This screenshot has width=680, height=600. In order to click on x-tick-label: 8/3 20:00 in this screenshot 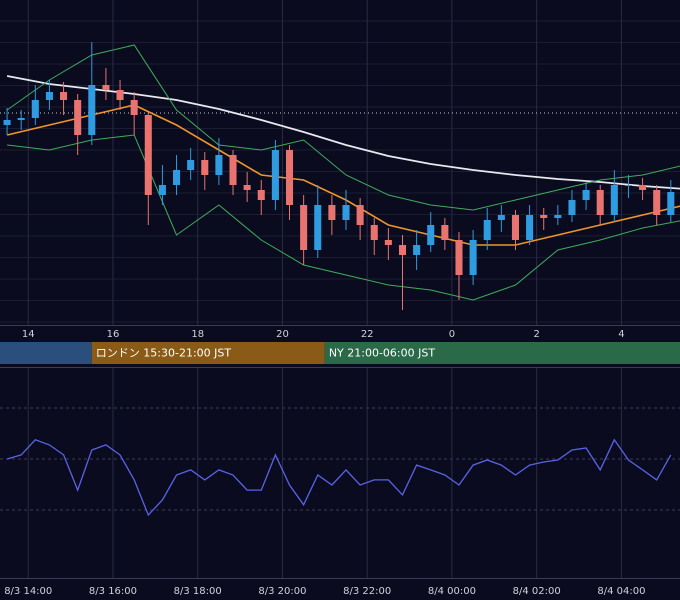, I will do `click(282, 591)`.